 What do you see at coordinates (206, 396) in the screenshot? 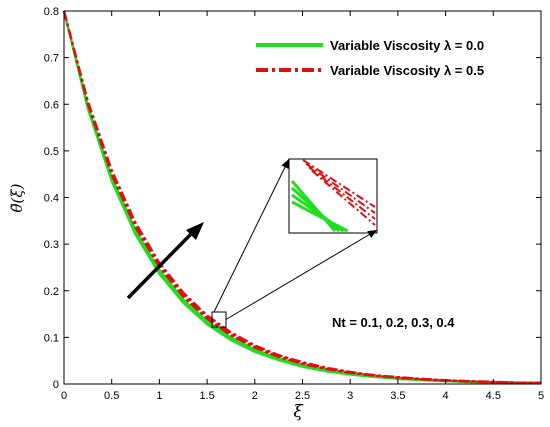
I see `x-tick-label: 1.5` at bounding box center [206, 396].